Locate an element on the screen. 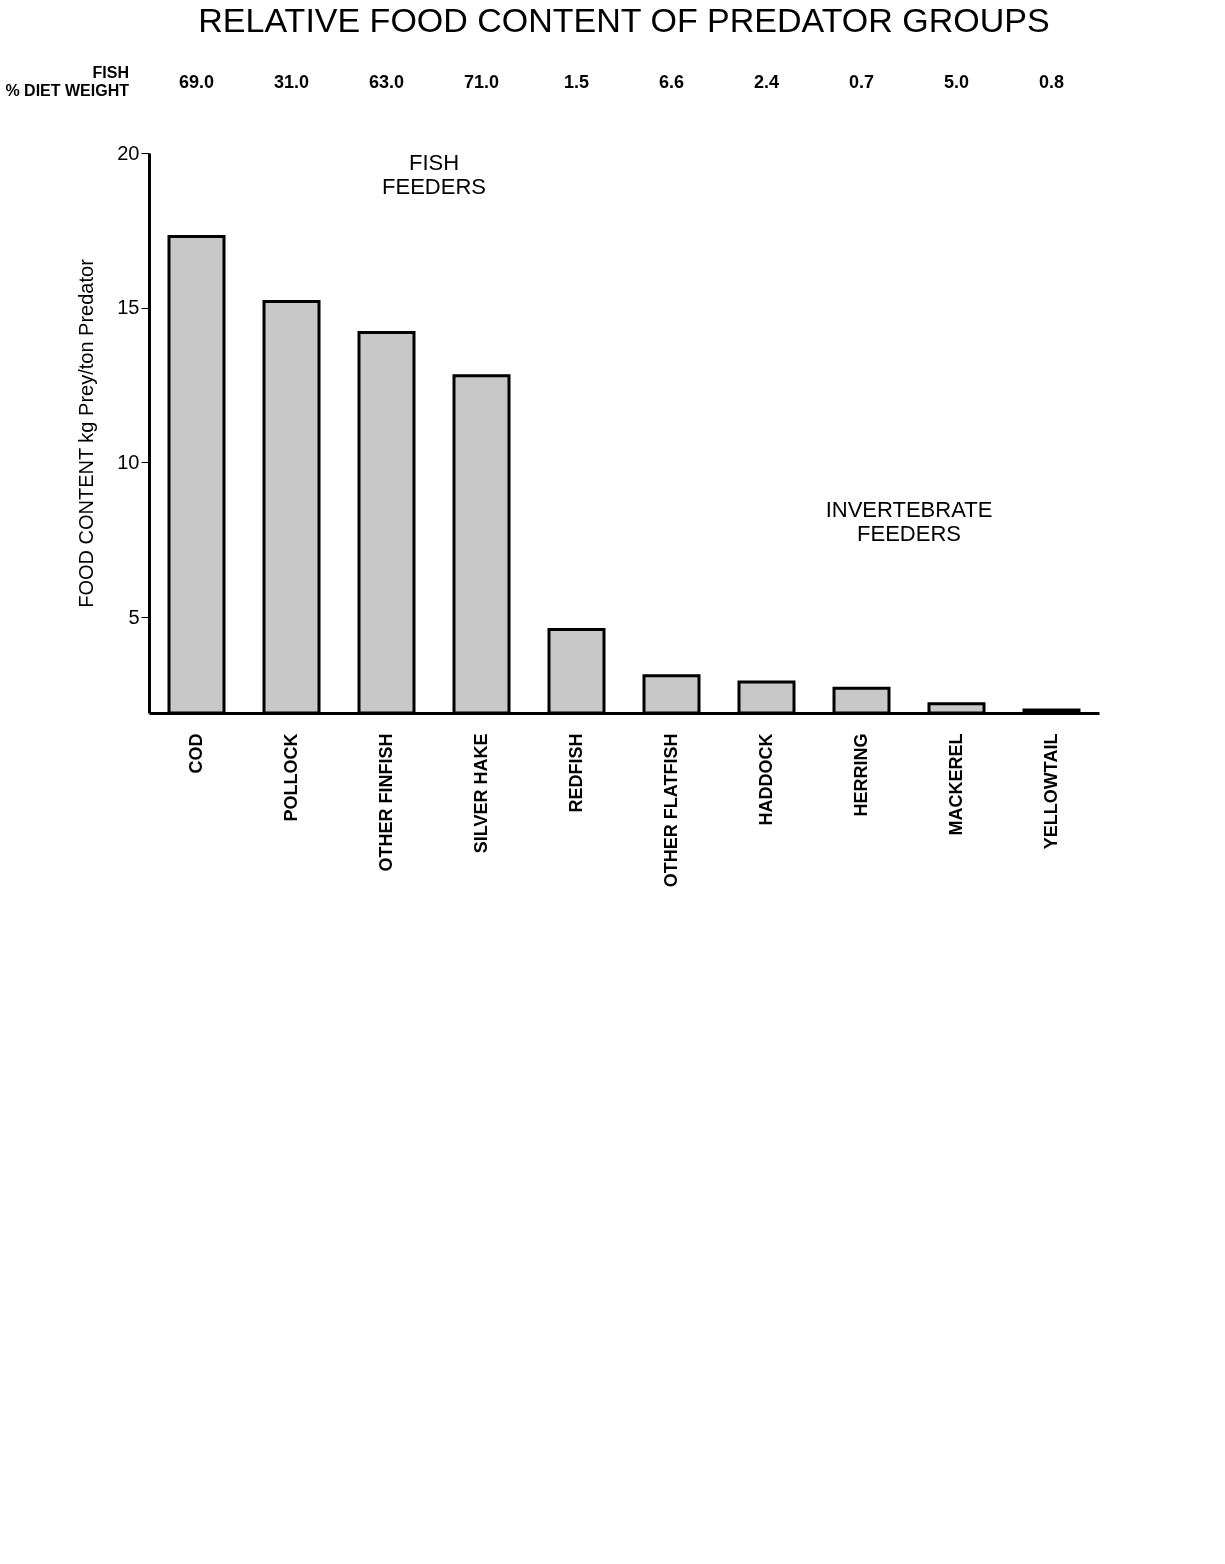 This screenshot has width=1225, height=1564. x-tick-label: OTHER FINFISH is located at coordinates (385, 802).